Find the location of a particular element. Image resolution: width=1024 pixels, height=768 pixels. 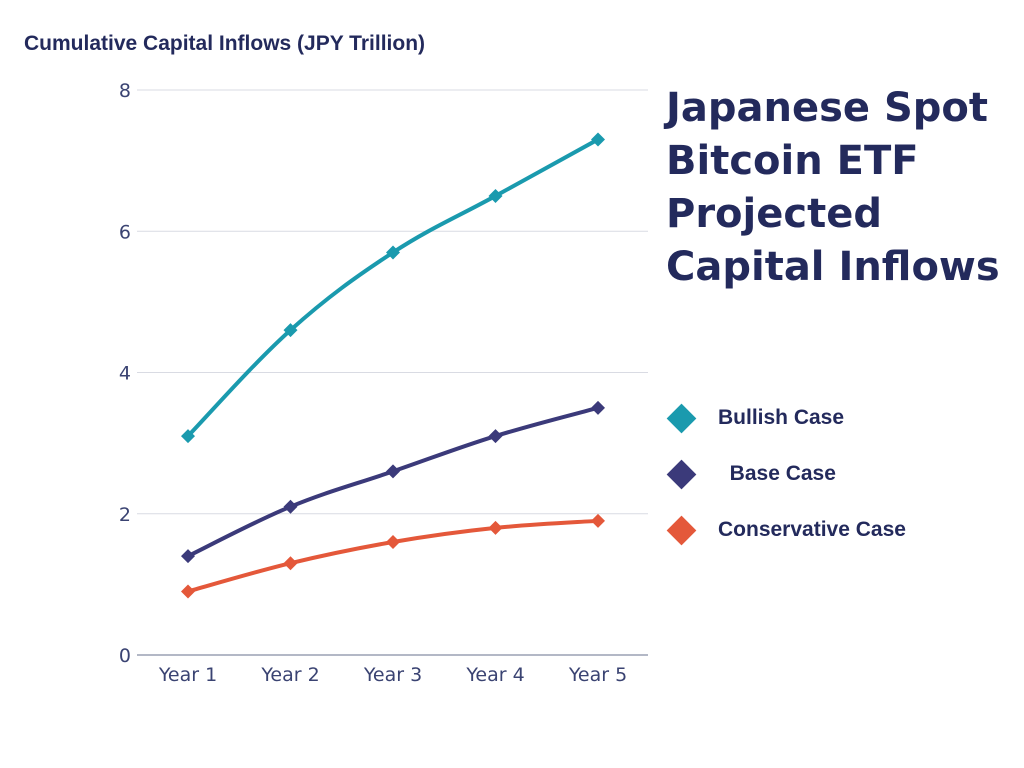

legend-label-base: Base Case is located at coordinates (777, 473).